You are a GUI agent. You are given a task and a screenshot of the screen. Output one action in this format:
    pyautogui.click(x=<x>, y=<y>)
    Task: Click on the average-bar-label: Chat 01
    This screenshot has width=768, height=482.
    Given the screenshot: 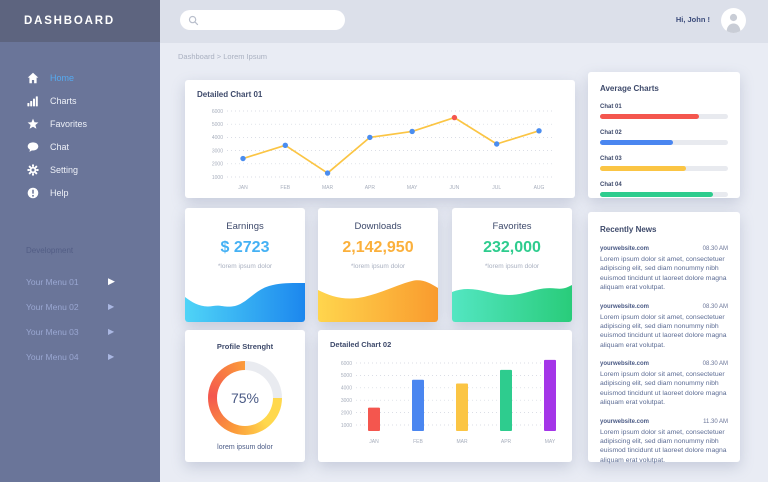 What is the action you would take?
    pyautogui.click(x=611, y=107)
    